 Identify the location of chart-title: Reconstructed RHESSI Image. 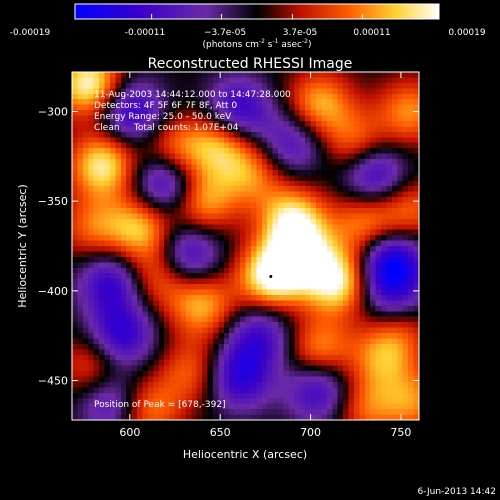
(250, 64).